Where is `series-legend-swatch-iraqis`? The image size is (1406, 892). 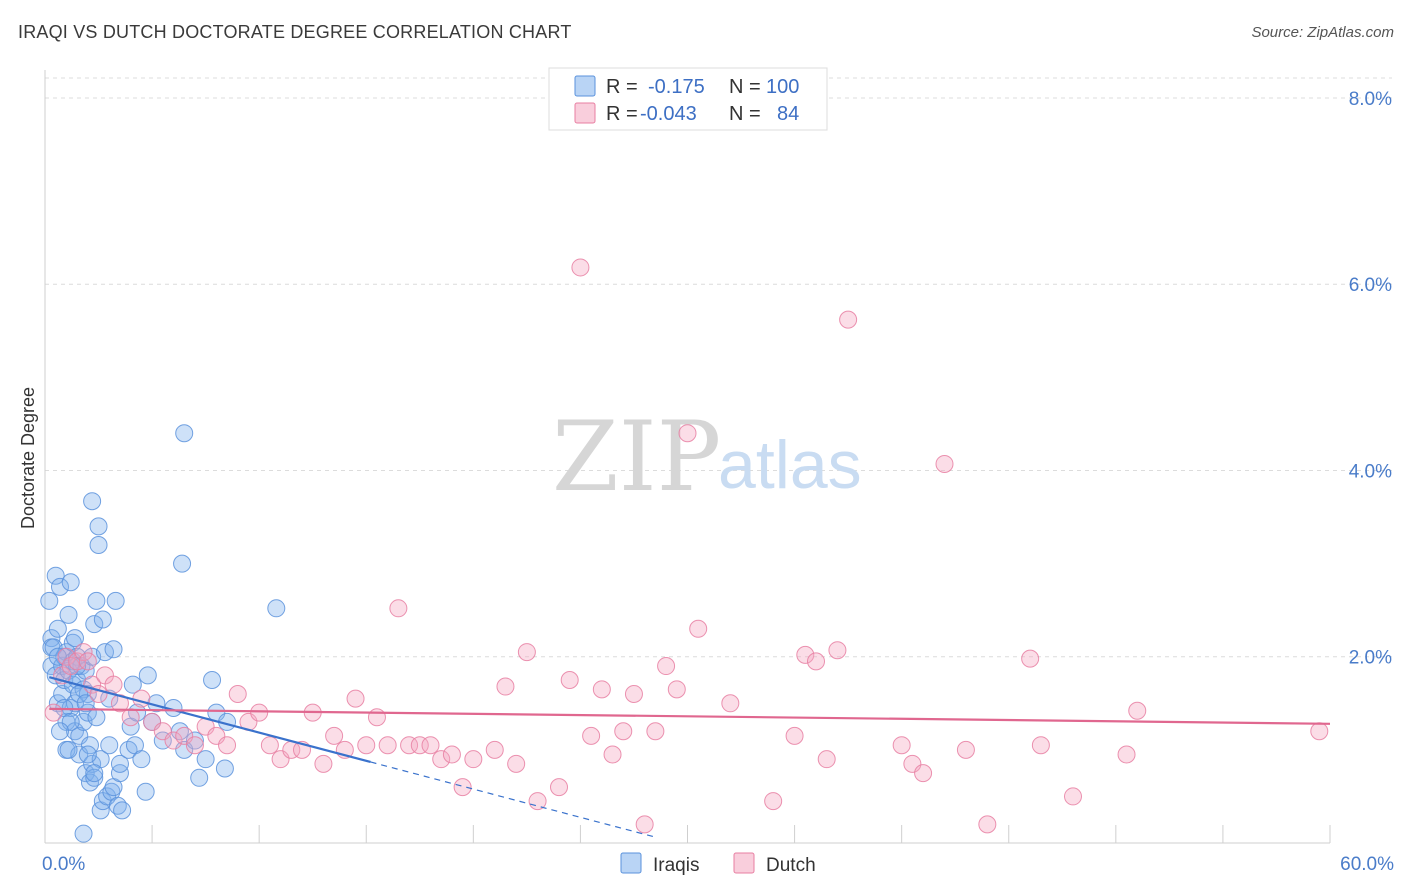 series-legend-swatch-iraqis is located at coordinates (631, 863).